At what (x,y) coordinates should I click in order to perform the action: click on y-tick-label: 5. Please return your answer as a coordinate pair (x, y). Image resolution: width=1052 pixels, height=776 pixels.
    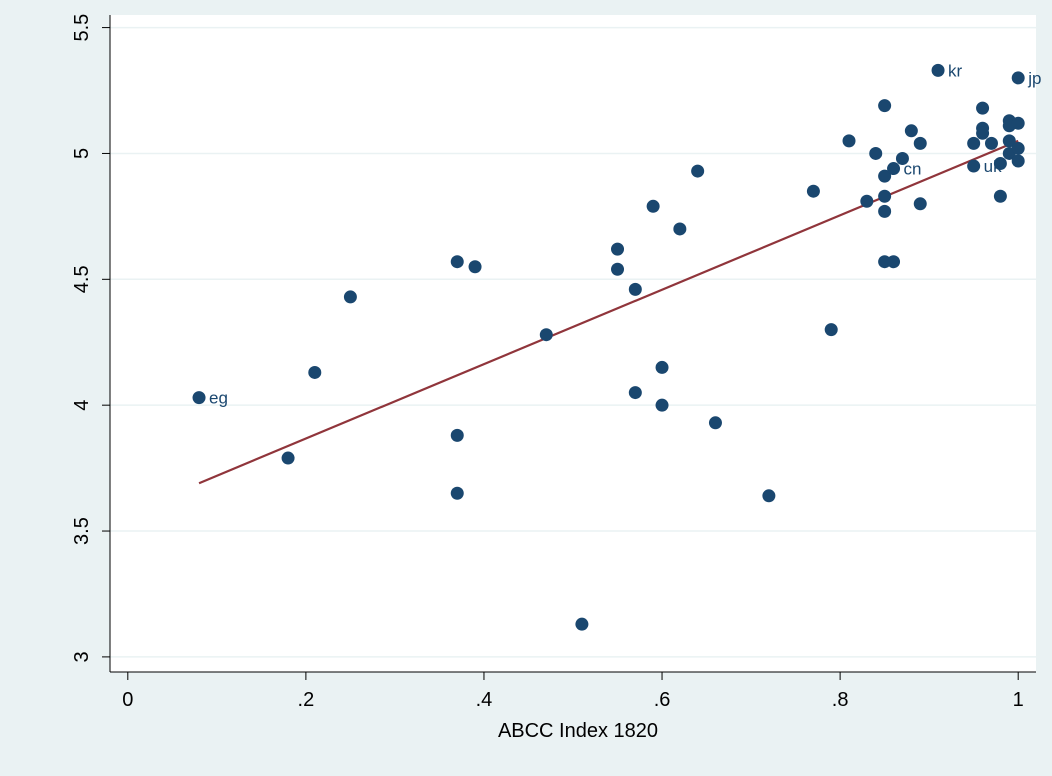
    Looking at the image, I should click on (82, 153).